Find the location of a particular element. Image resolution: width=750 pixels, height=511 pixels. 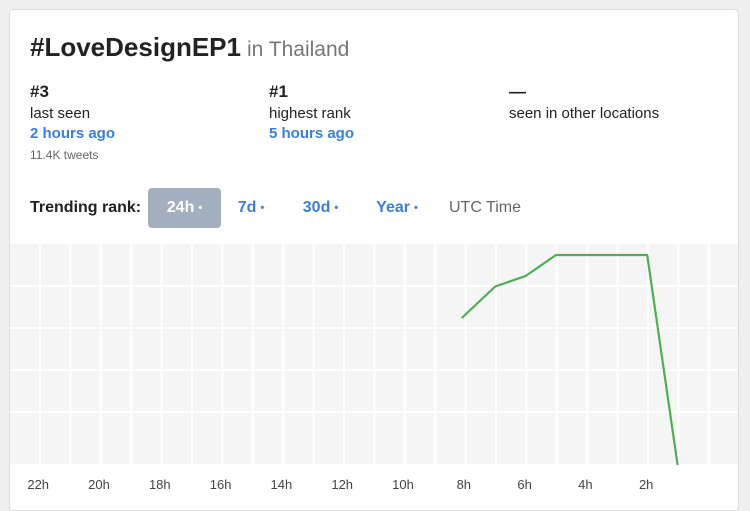

x-tick-label: 14h is located at coordinates (282, 484).